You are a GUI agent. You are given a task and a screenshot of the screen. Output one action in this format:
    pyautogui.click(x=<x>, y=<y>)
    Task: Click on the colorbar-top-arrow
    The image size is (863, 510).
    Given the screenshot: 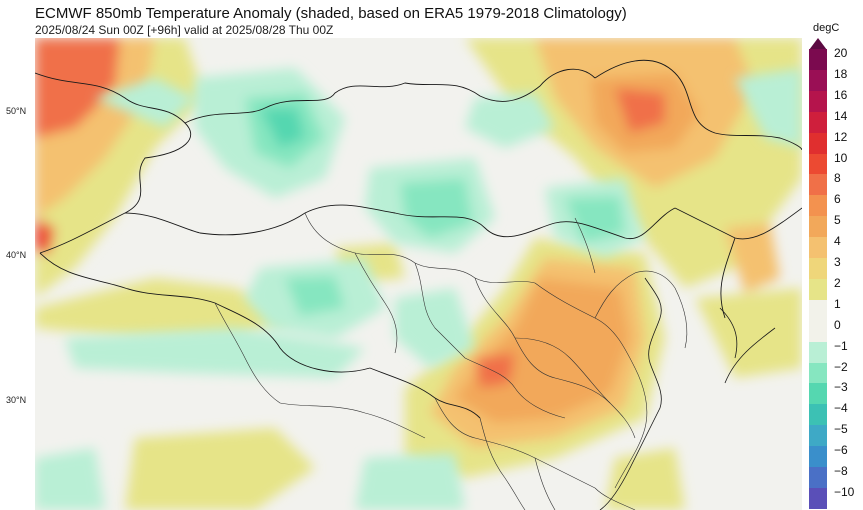 What is the action you would take?
    pyautogui.click(x=818, y=44)
    